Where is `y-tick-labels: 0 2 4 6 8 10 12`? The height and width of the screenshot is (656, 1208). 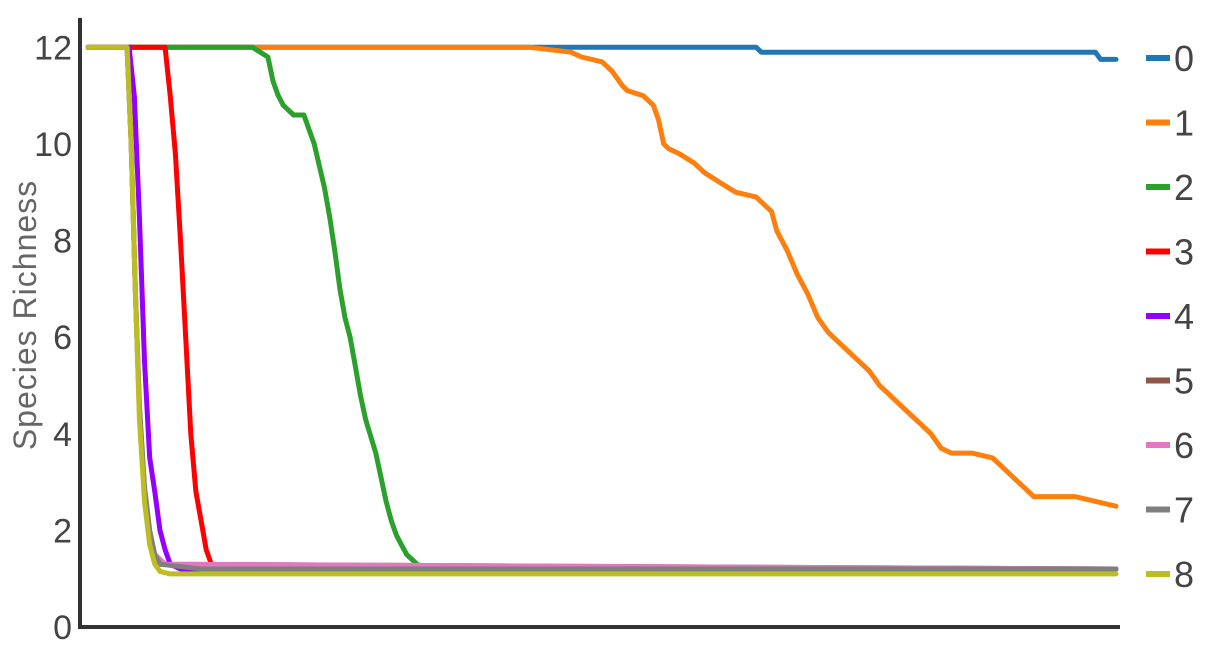
y-tick-labels: 0 2 4 6 8 10 12 is located at coordinates (53, 338).